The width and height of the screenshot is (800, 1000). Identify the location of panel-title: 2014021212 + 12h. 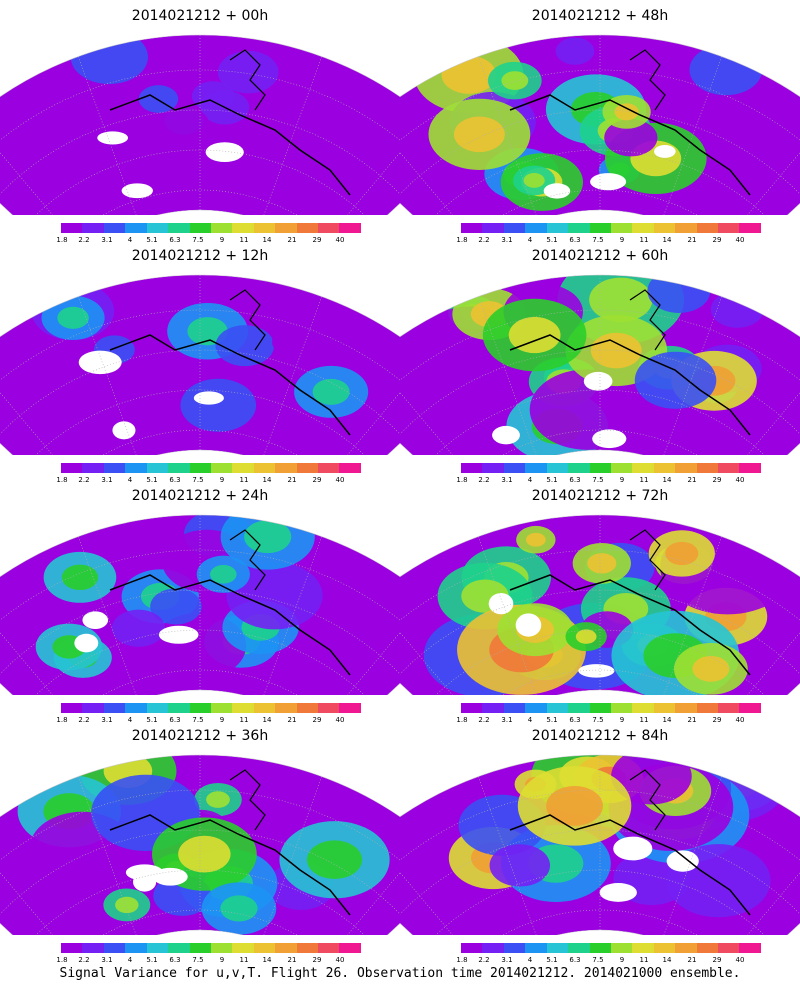
(200, 256).